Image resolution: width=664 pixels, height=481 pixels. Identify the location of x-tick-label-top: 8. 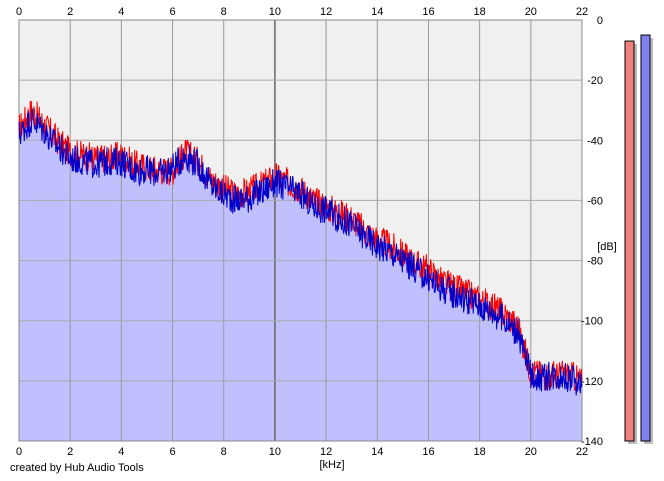
(224, 12).